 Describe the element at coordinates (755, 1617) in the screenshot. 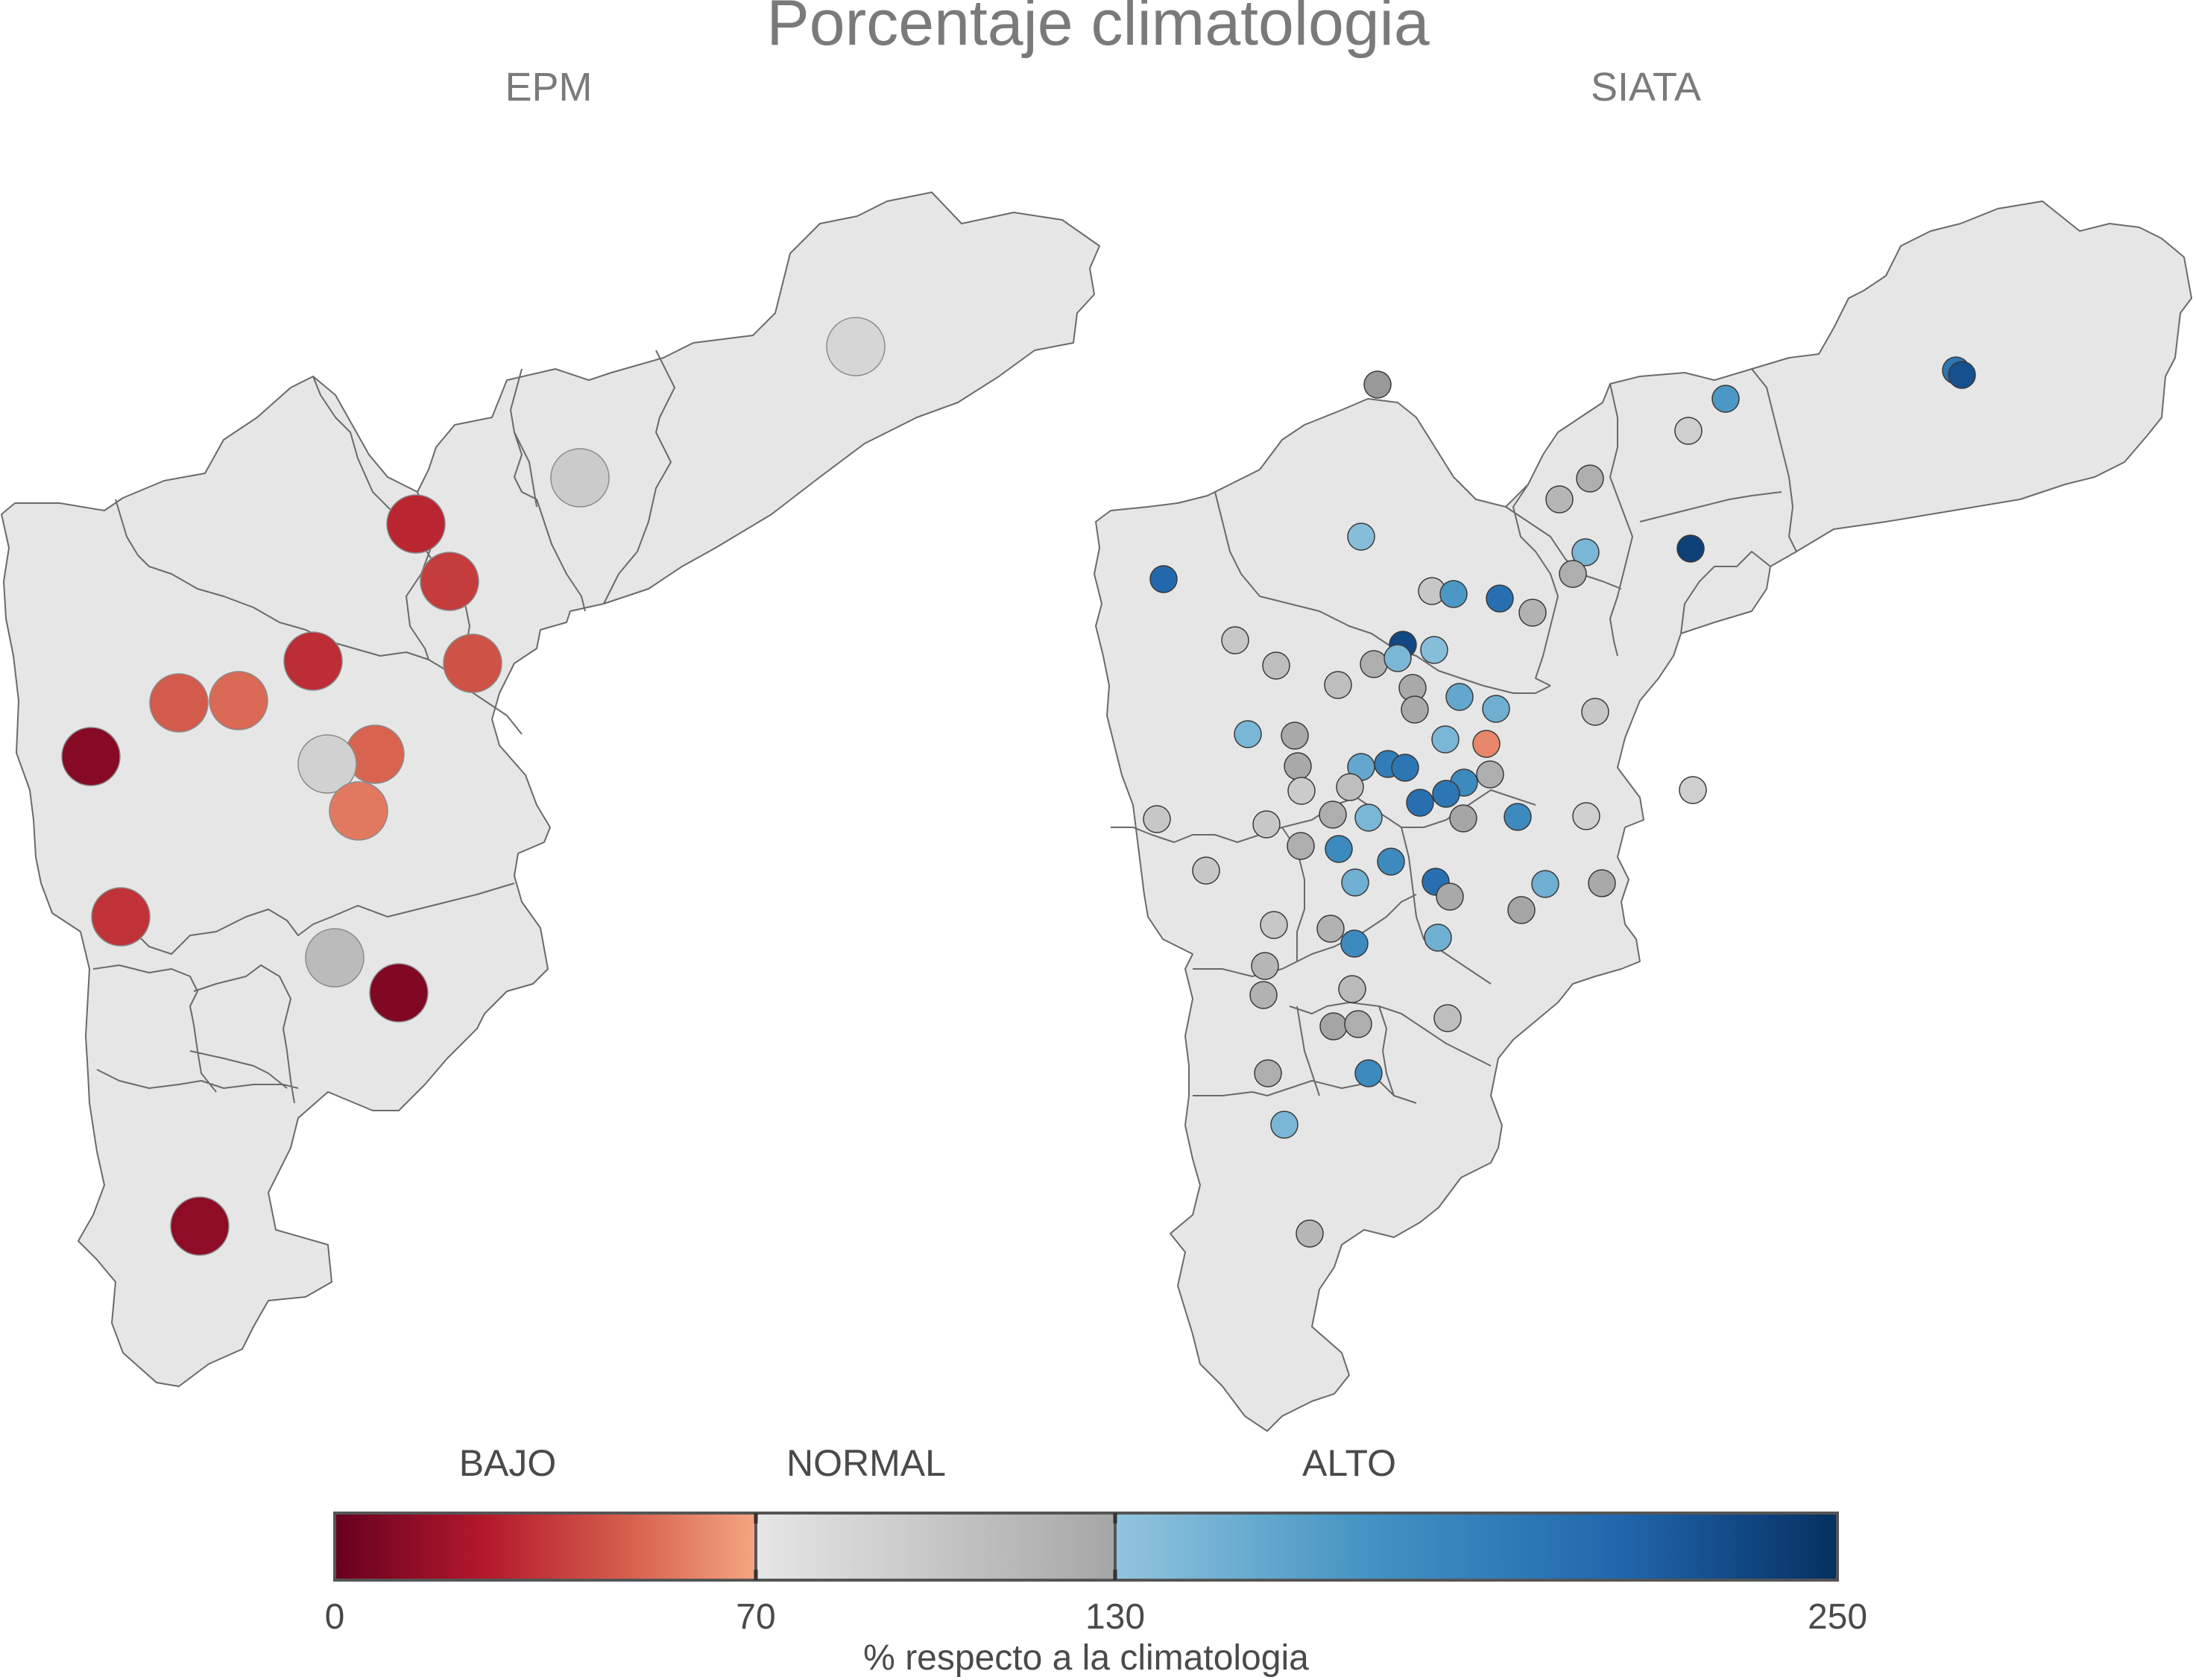

I see `legend-tick-70: 70` at that location.